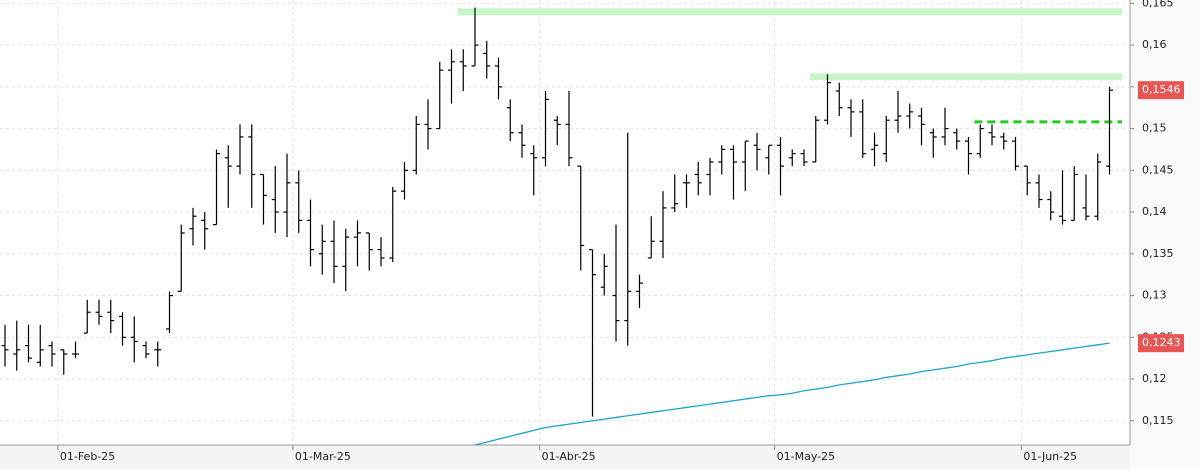 This screenshot has height=469, width=1200. I want to click on y-axis-band, so click(1165, 234).